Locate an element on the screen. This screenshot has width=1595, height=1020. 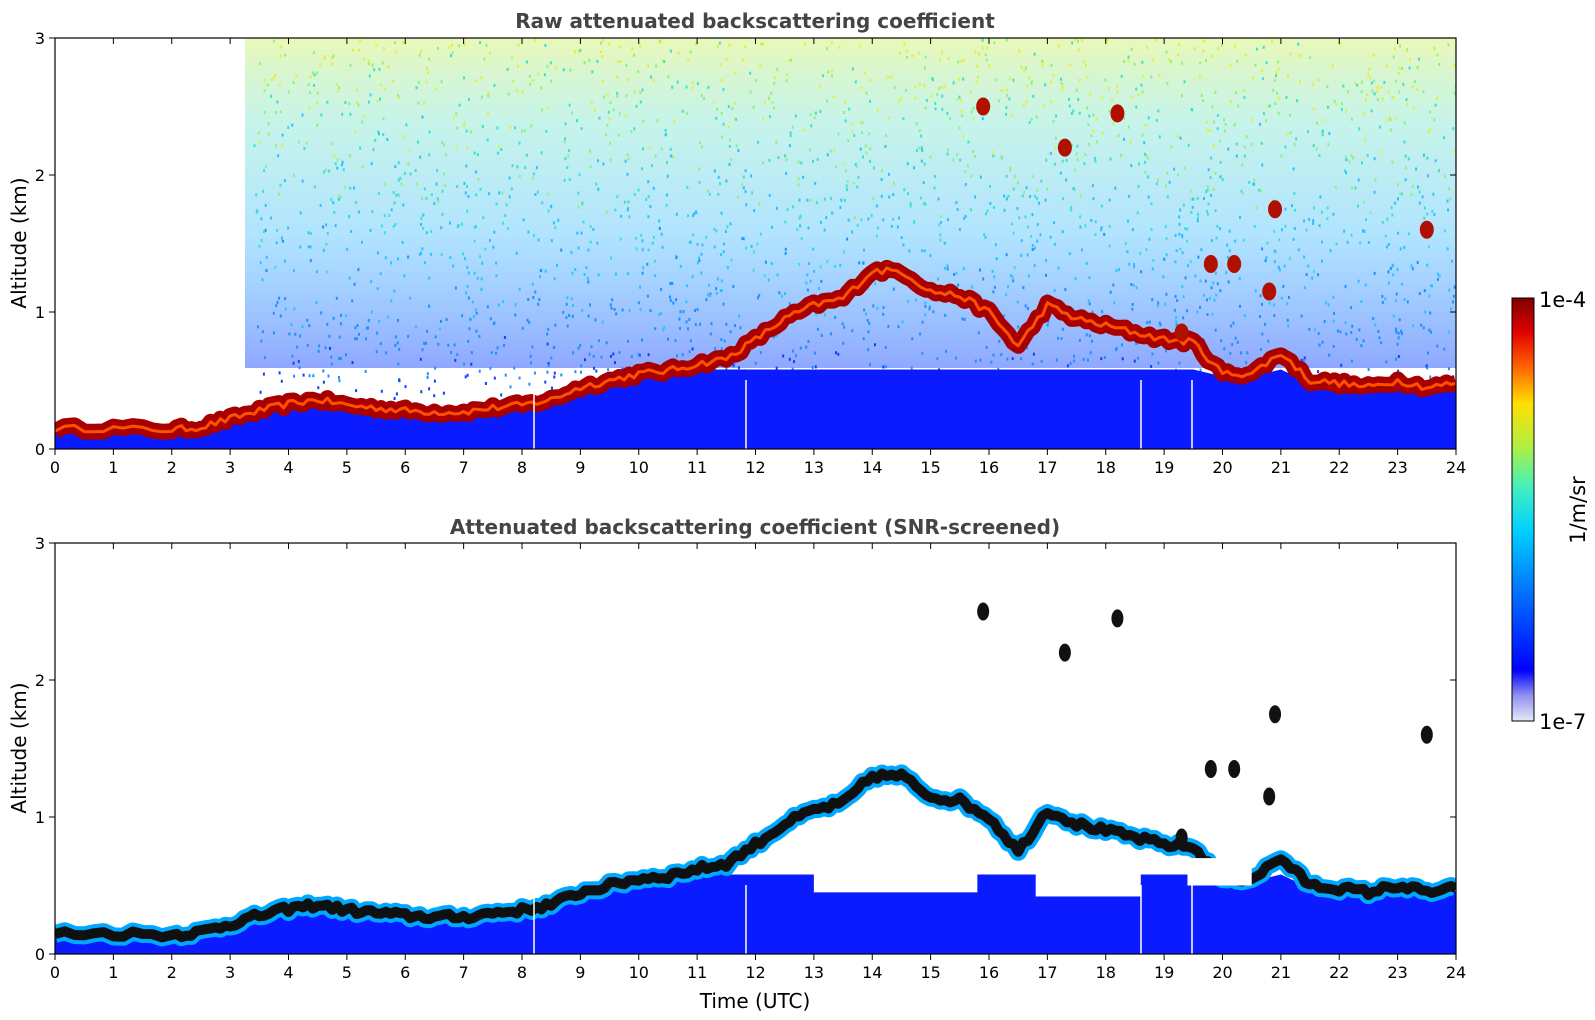
y-tick-label: 2 is located at coordinates (40, 175).